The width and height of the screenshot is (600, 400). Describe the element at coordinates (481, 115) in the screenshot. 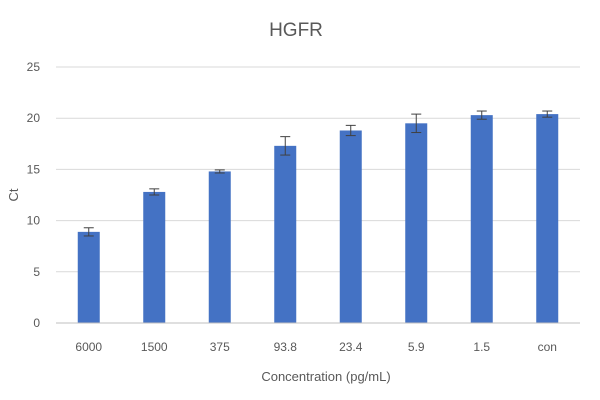

I see `error-bar-1.5` at that location.